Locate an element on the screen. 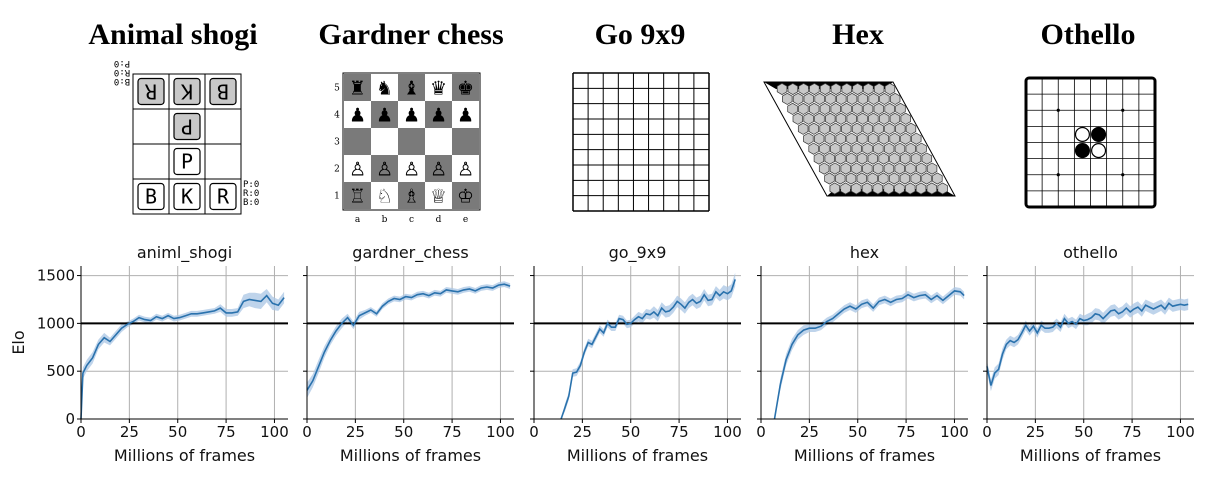 The image size is (1214, 494). x-tick-label: 100 is located at coordinates (500, 432).